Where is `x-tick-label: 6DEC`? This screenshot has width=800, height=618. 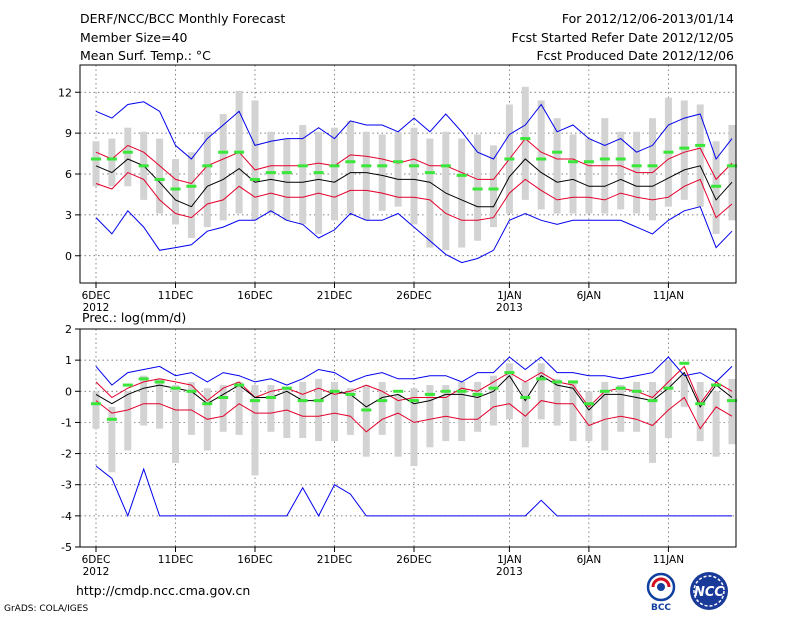
x-tick-label: 6DEC is located at coordinates (96, 560).